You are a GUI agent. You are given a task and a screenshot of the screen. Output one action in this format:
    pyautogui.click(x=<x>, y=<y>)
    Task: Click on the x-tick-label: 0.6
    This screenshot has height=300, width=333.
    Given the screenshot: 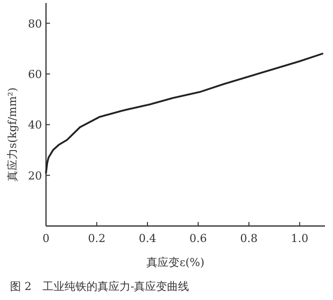 What is the action you would take?
    pyautogui.click(x=198, y=238)
    